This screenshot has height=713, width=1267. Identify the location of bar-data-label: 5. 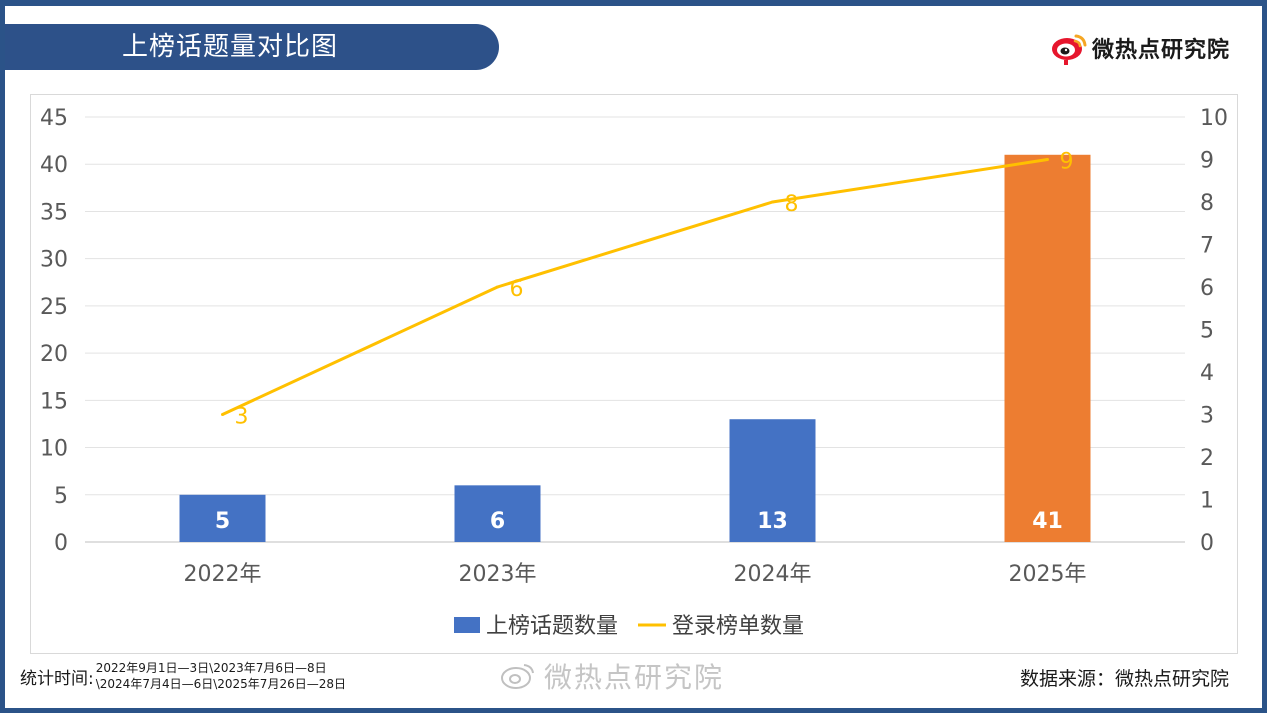
(222, 521).